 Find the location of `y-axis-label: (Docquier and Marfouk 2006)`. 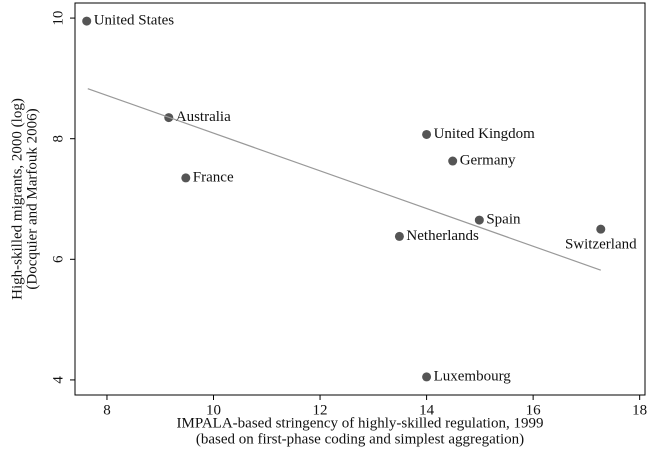

y-axis-label: (Docquier and Marfouk 2006) is located at coordinates (32, 198).